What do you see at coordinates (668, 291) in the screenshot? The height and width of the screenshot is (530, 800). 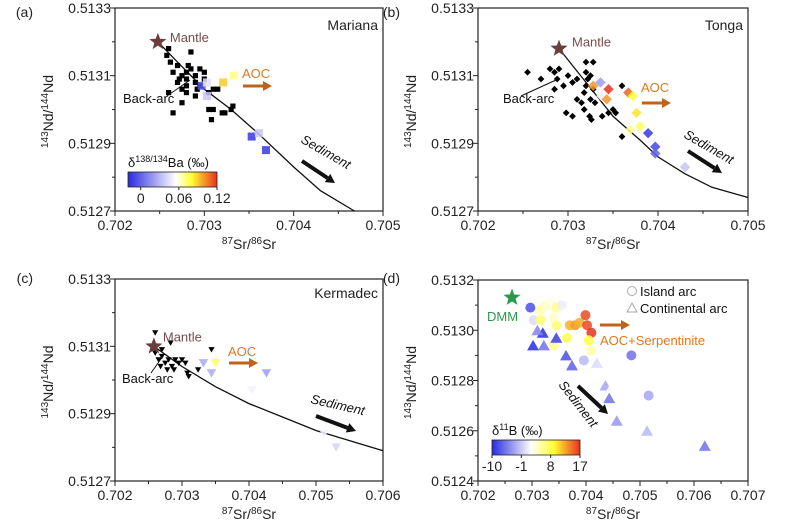 I see `legend-island-arc: Island arc` at bounding box center [668, 291].